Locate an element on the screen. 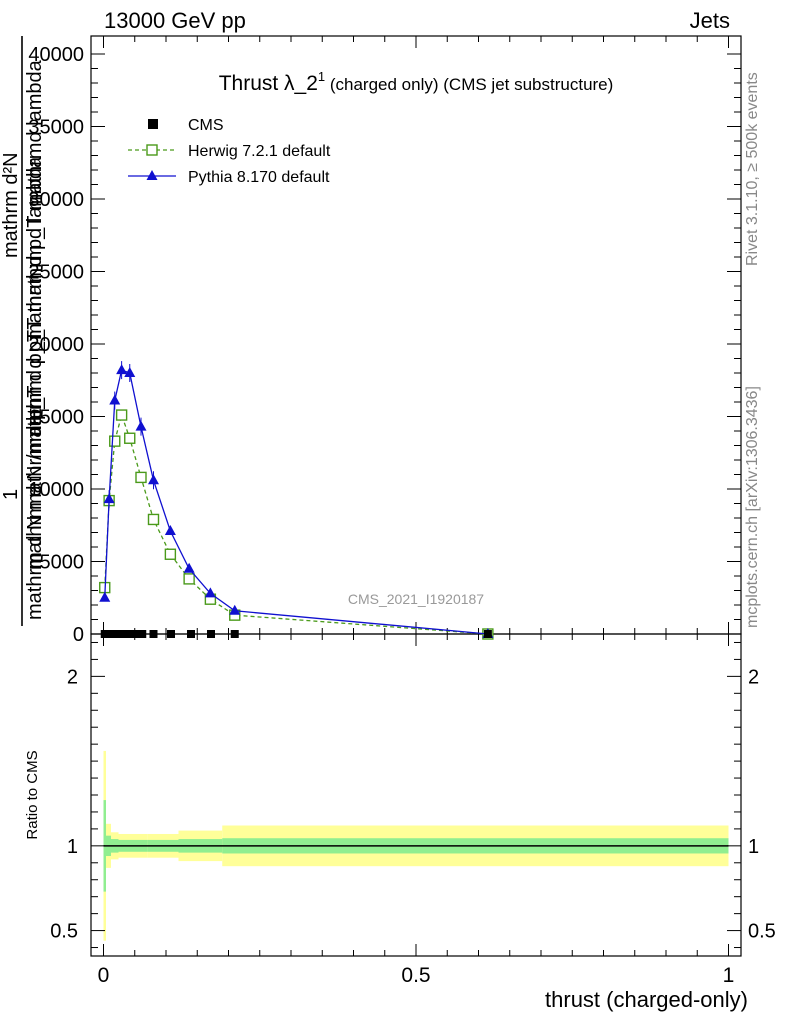 The width and height of the screenshot is (786, 1024). y-tick-label: 15000 is located at coordinates (56, 418).